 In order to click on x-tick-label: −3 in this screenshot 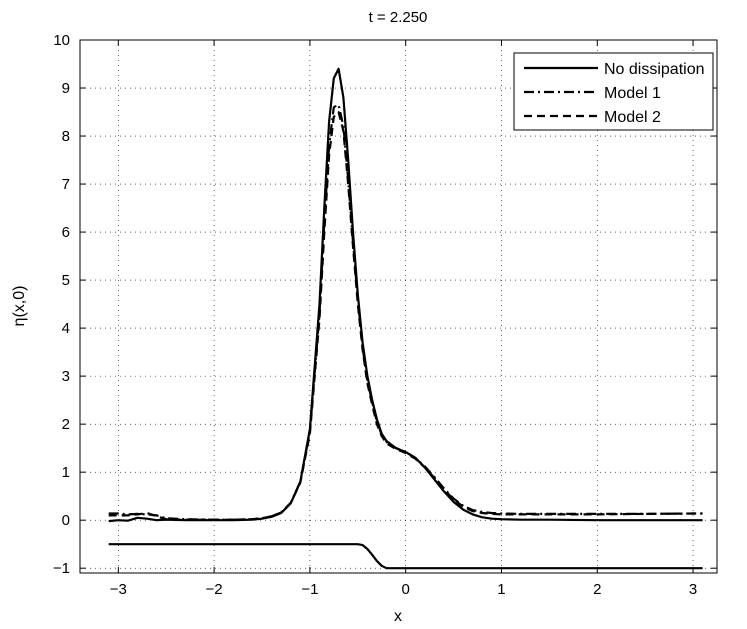, I will do `click(118, 589)`.